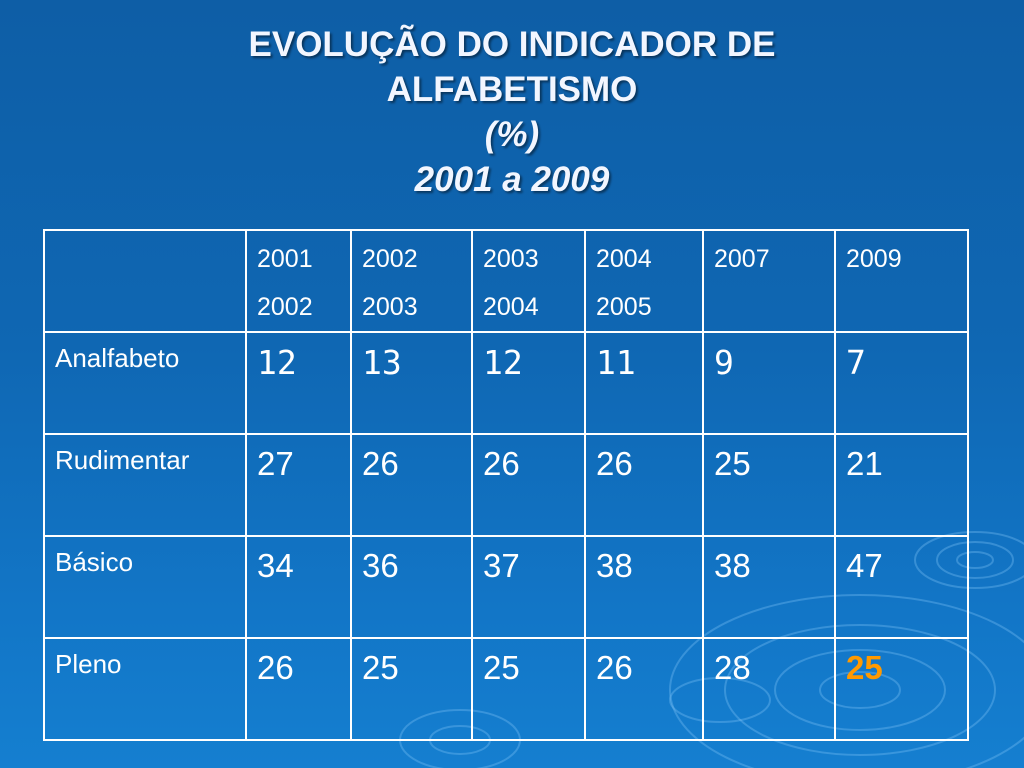  I want to click on table-row: Básico 34 36 37 38 38 47, so click(506, 587).